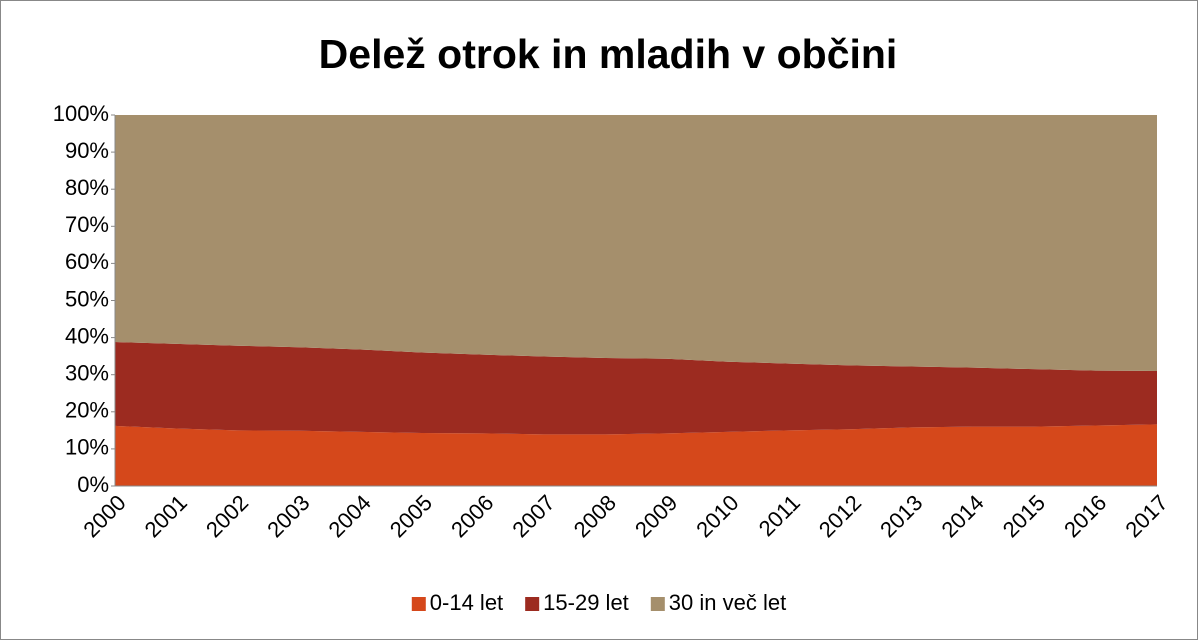 The height and width of the screenshot is (640, 1198). I want to click on y-tick-label: 10%, so click(87, 447).